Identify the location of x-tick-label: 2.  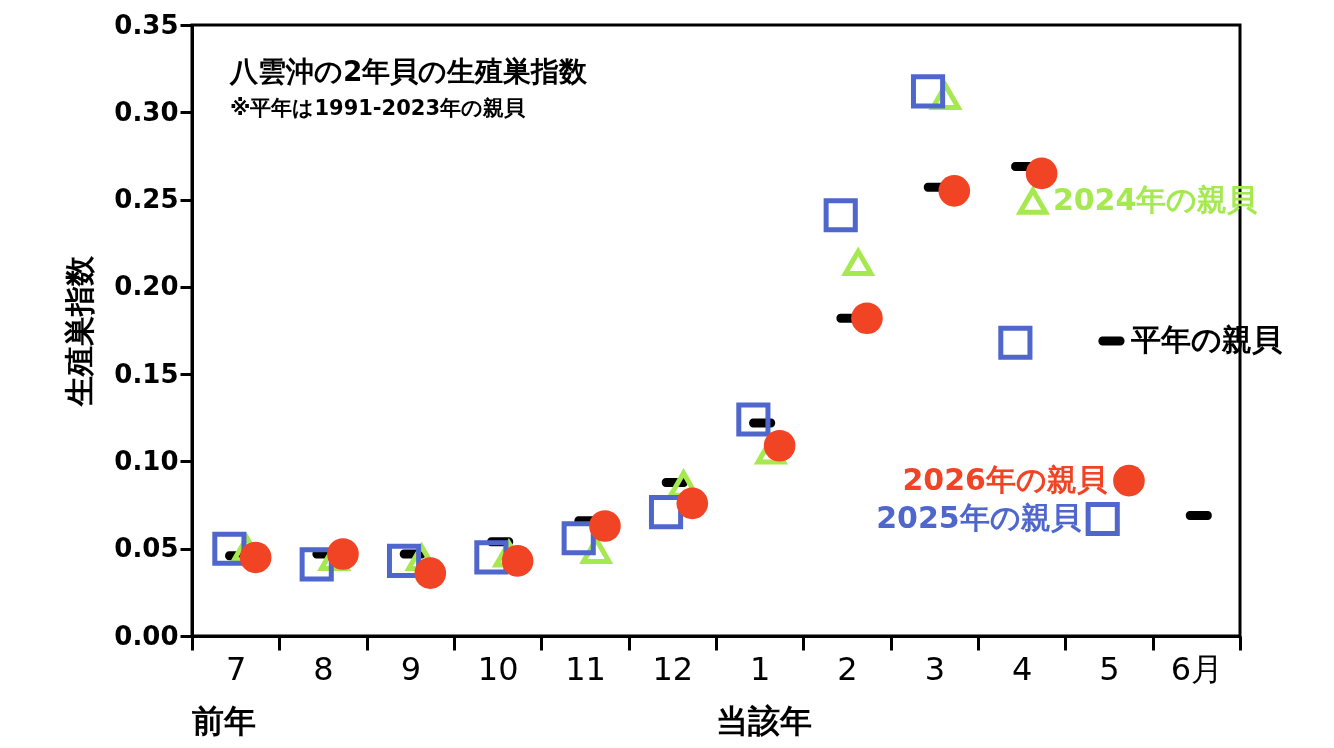
(847, 668).